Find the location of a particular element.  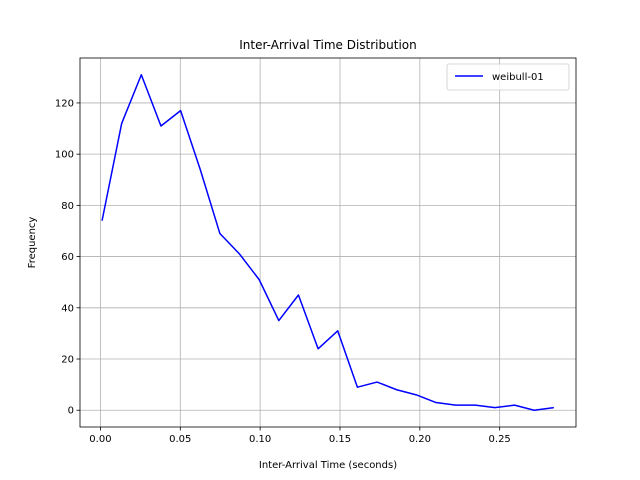

y-tick-label: 20 is located at coordinates (67, 360).